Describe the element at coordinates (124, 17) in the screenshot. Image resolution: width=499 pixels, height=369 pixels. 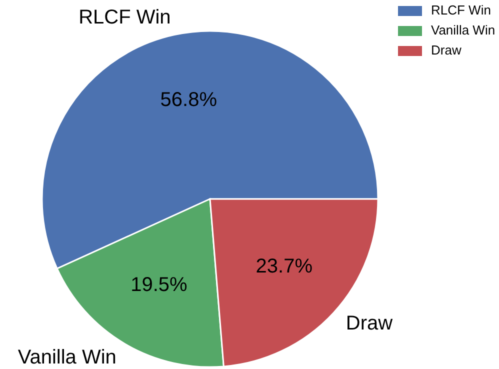
I see `slice-label: RLCF Win` at that location.